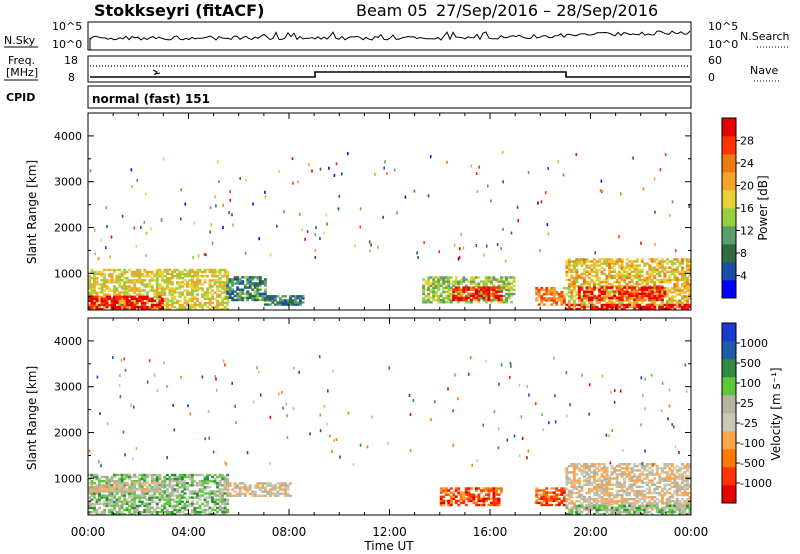 This screenshot has width=800, height=554. What do you see at coordinates (392, 69) in the screenshot?
I see `frequency-panel: Freq. [MHz] 18 8 60 0 Nave` at bounding box center [392, 69].